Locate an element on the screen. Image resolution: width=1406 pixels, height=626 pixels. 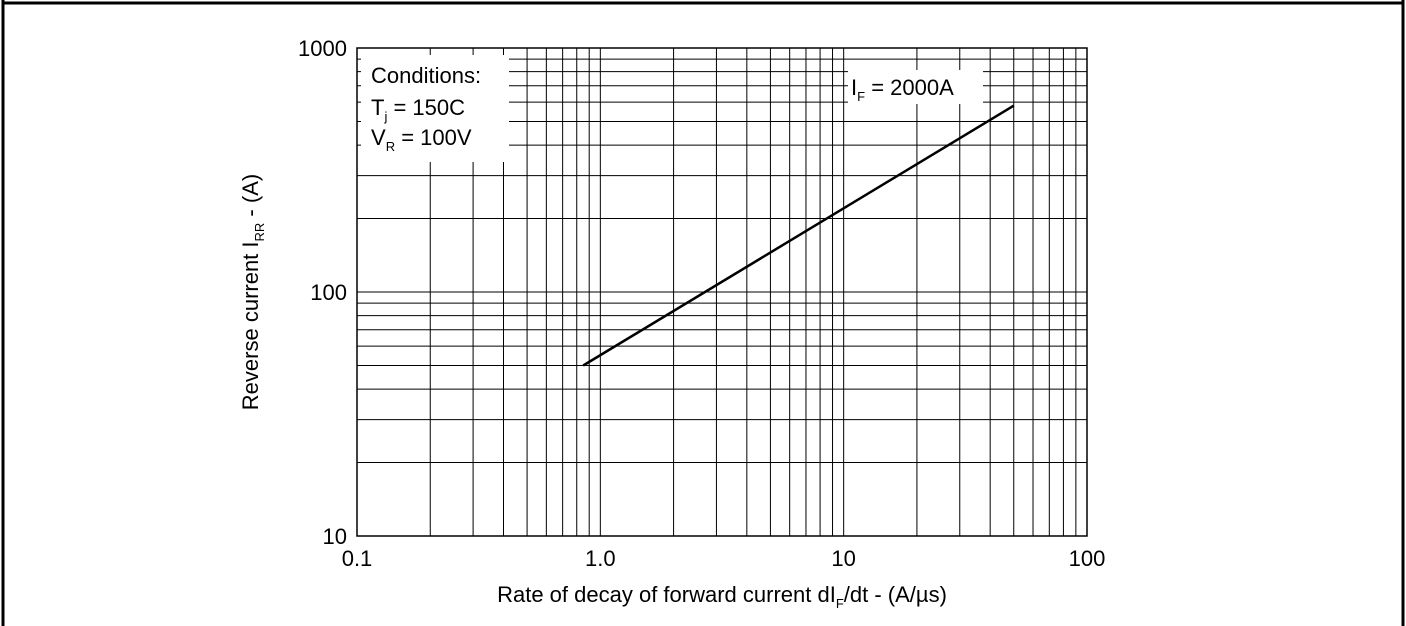
series-label-background is located at coordinates (915, 87).